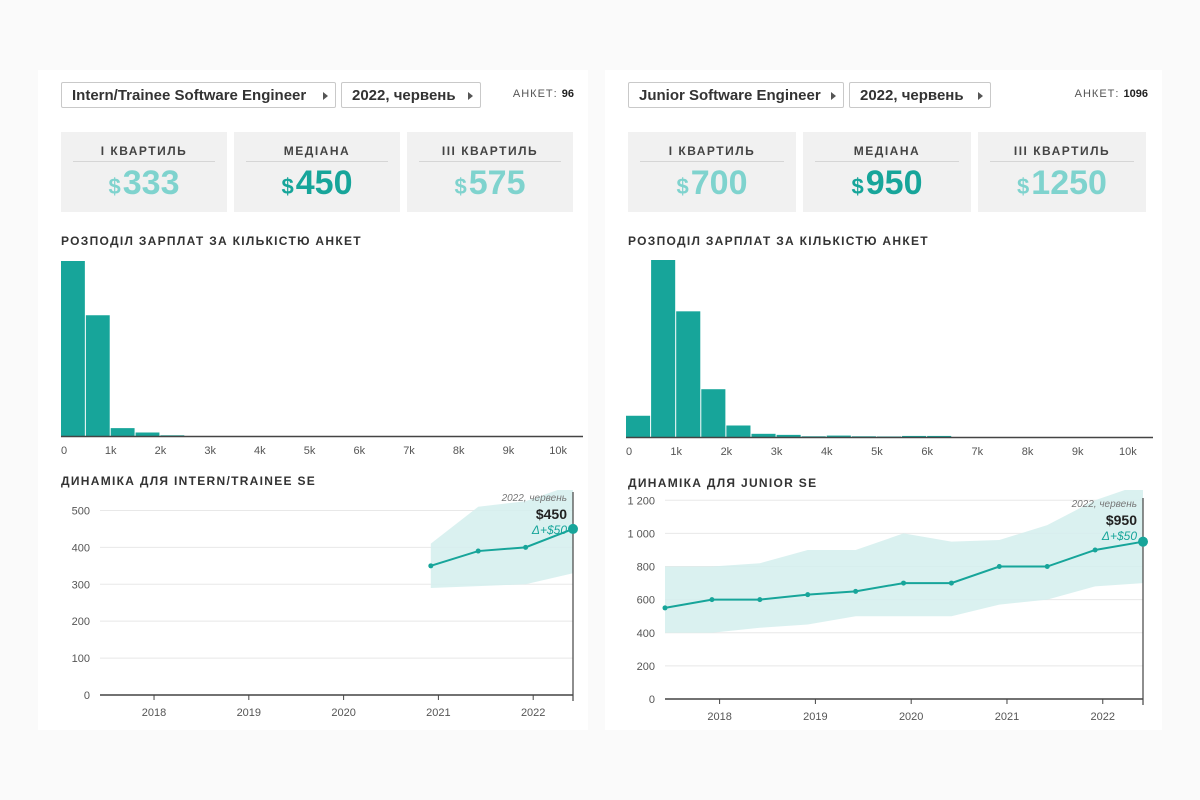 The width and height of the screenshot is (1200, 800). I want to click on x-tick-label: 2022, so click(1103, 717).